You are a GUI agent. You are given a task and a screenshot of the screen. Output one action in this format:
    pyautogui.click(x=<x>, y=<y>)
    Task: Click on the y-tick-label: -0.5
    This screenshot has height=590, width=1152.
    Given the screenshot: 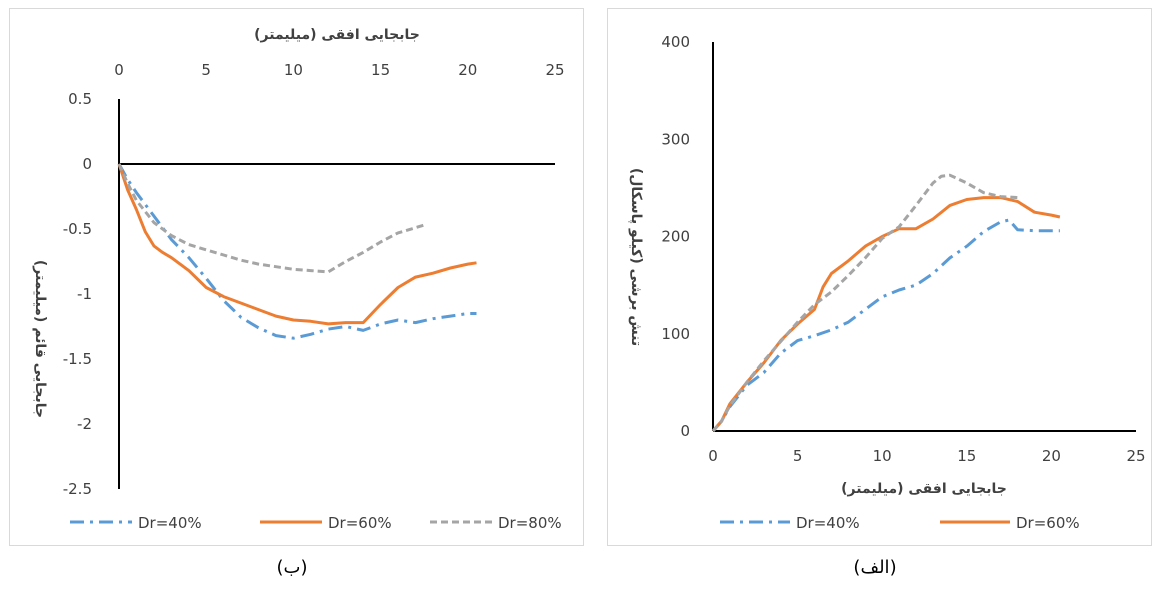 What is the action you would take?
    pyautogui.click(x=77, y=229)
    